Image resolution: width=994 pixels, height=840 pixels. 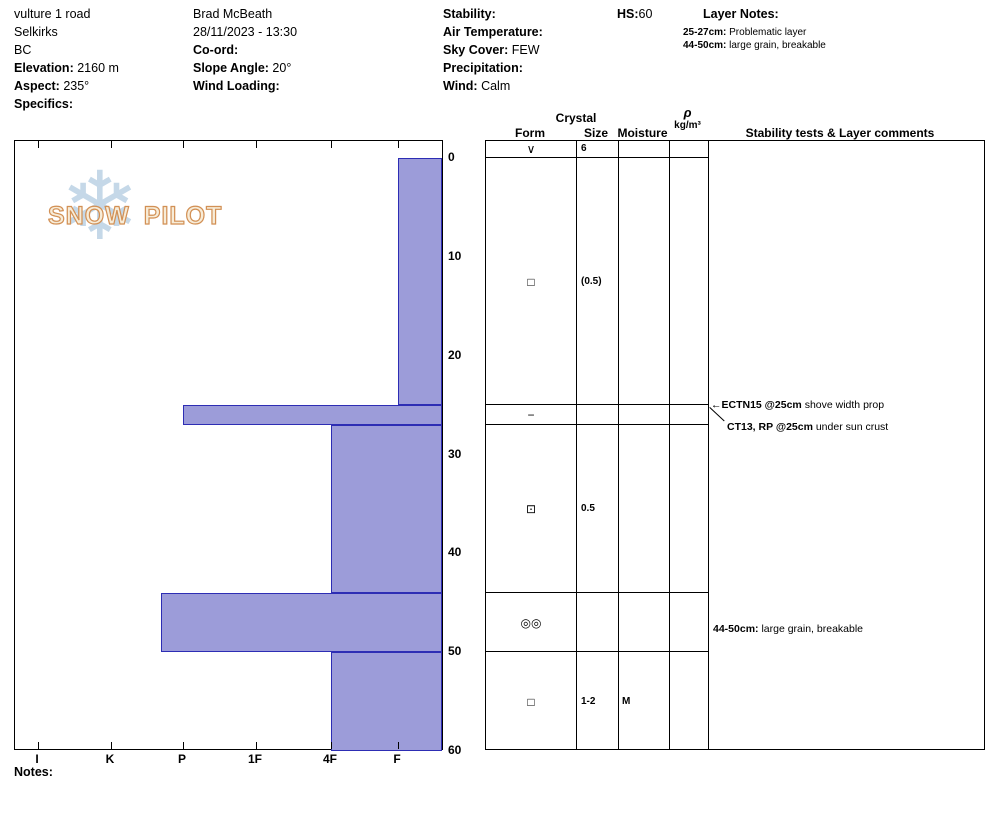 I want to click on layer-comment-2: 44-50cm: large grain, breakable, so click(x=788, y=629).